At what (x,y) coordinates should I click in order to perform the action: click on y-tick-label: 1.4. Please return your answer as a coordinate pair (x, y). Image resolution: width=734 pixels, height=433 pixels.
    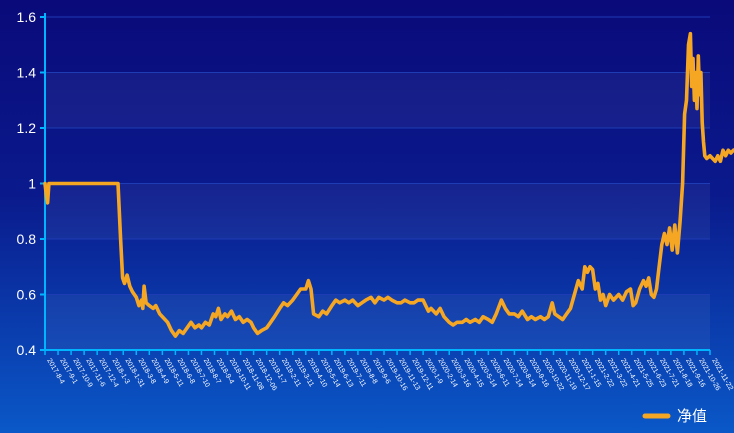
    Looking at the image, I should click on (27, 73).